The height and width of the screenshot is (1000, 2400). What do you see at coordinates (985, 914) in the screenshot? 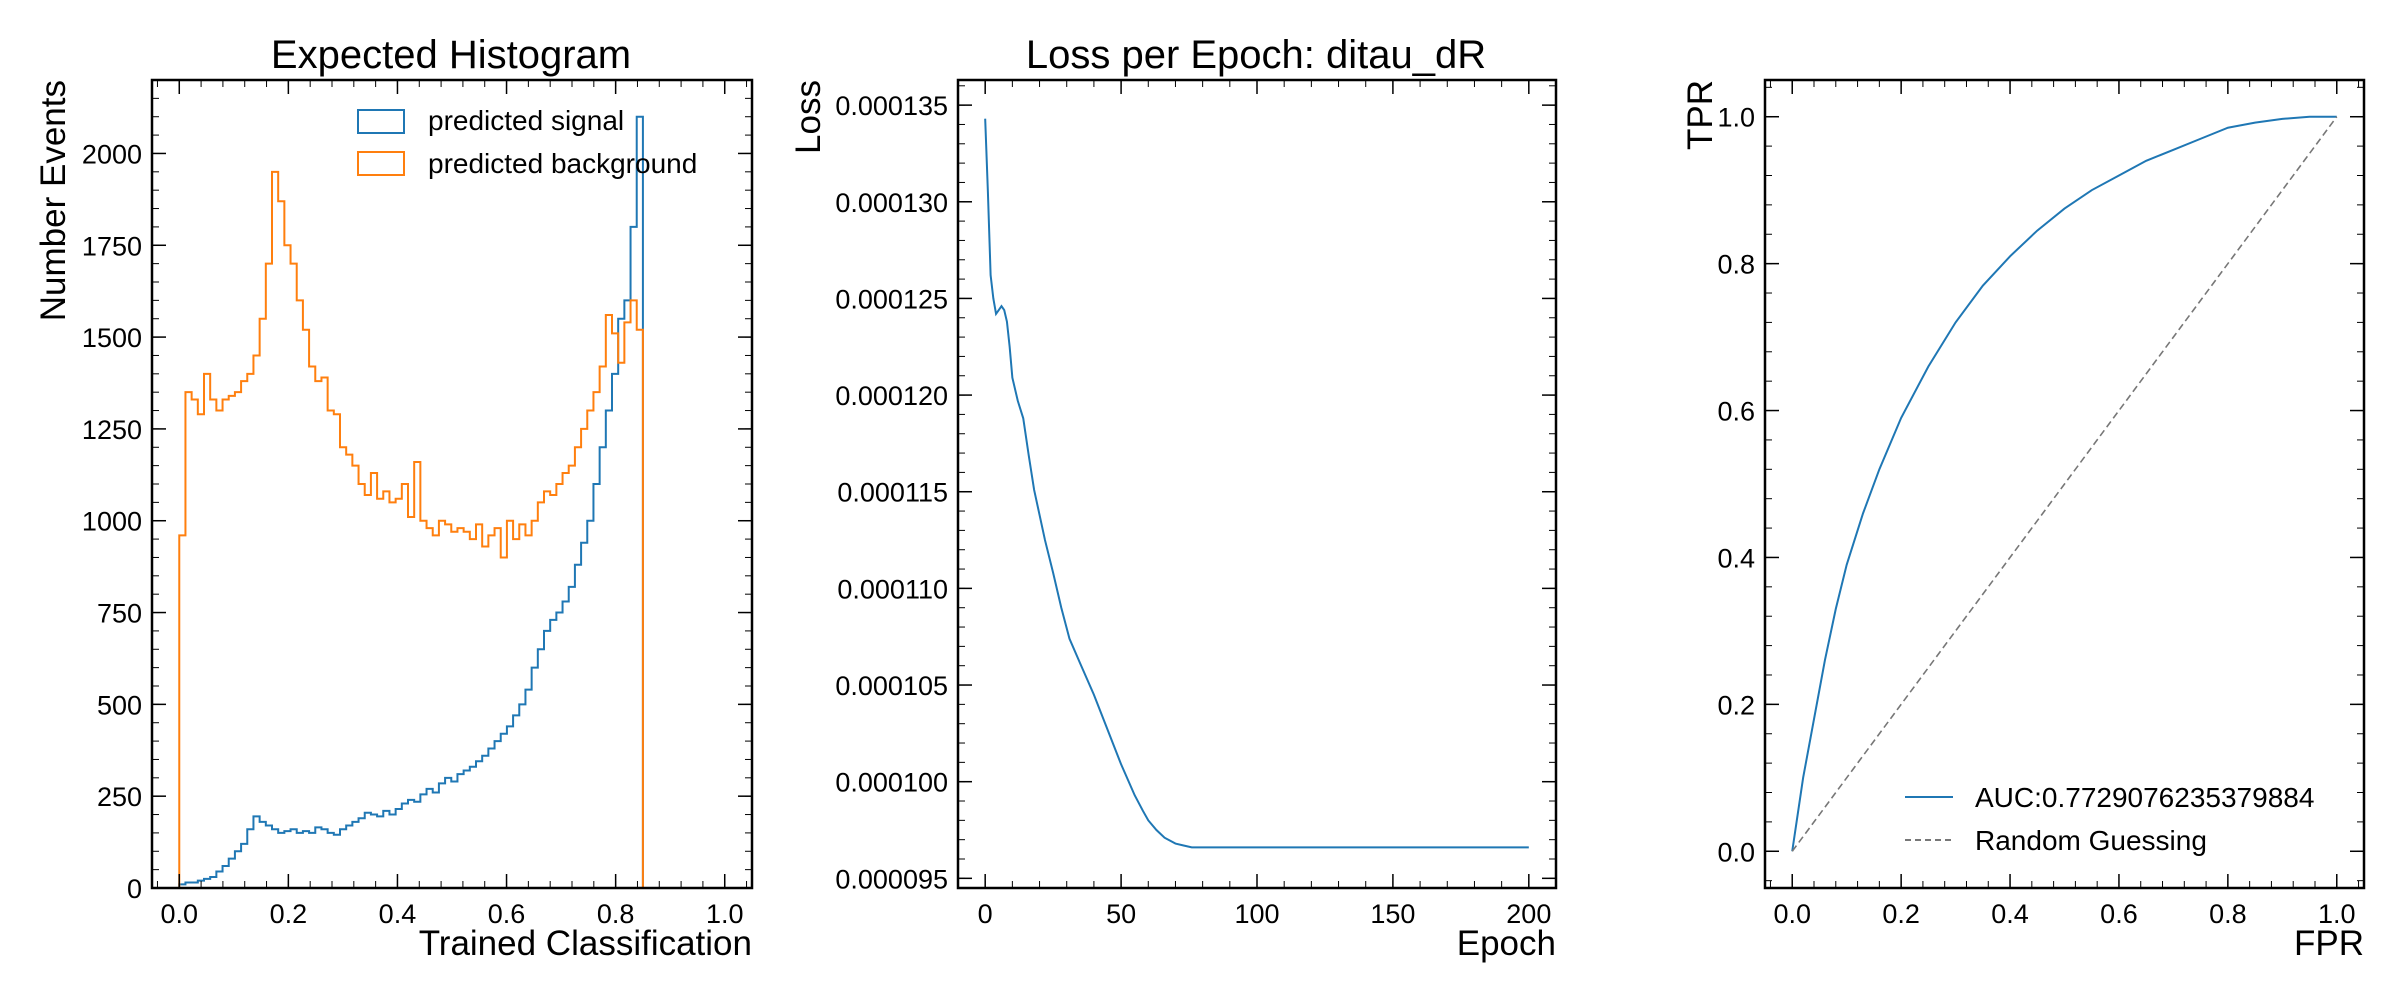
I see `x-tick-label: 0` at bounding box center [985, 914].